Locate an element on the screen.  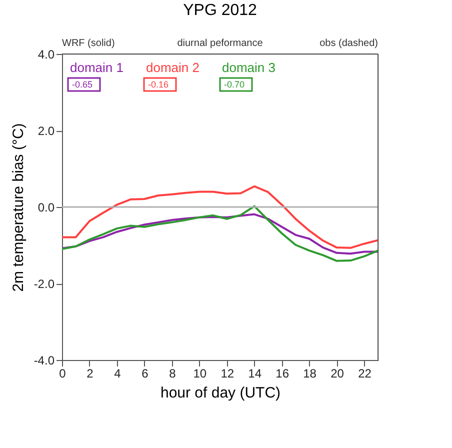
x-tick-label: 6 is located at coordinates (145, 373).